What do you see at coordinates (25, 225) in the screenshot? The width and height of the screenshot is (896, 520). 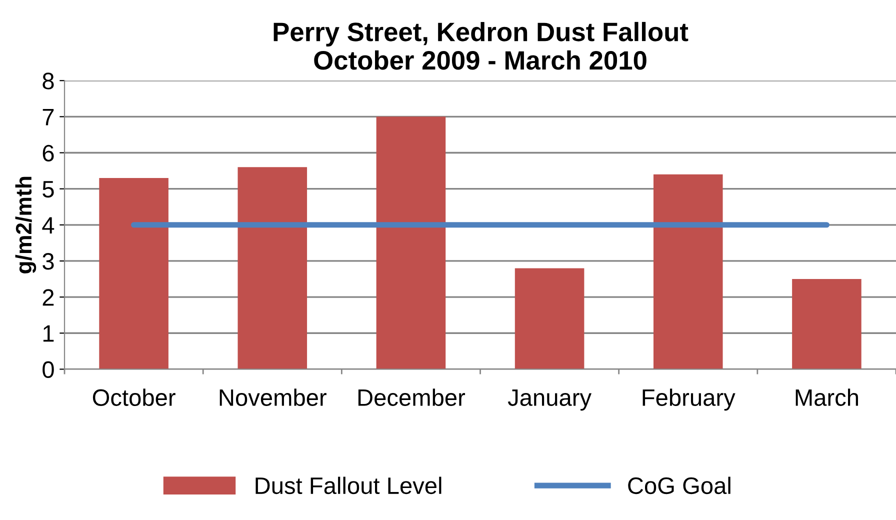 I see `y-axis-title: g/m2/mth` at bounding box center [25, 225].